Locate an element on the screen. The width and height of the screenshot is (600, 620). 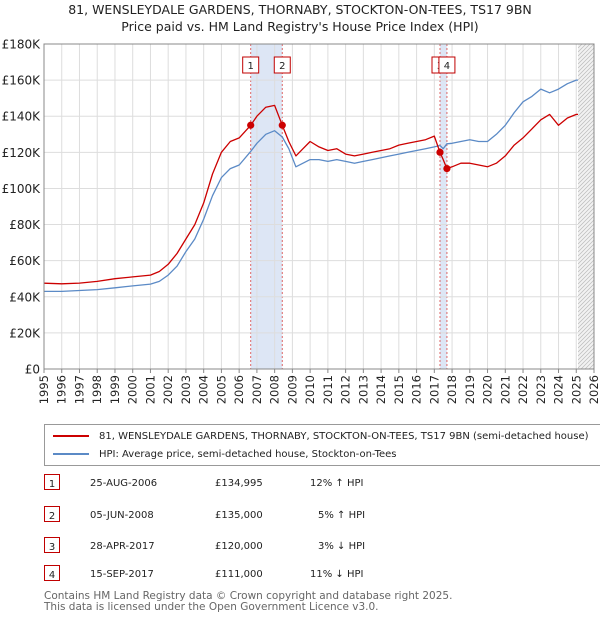
x-tick-label: 2003 is located at coordinates (186, 389).